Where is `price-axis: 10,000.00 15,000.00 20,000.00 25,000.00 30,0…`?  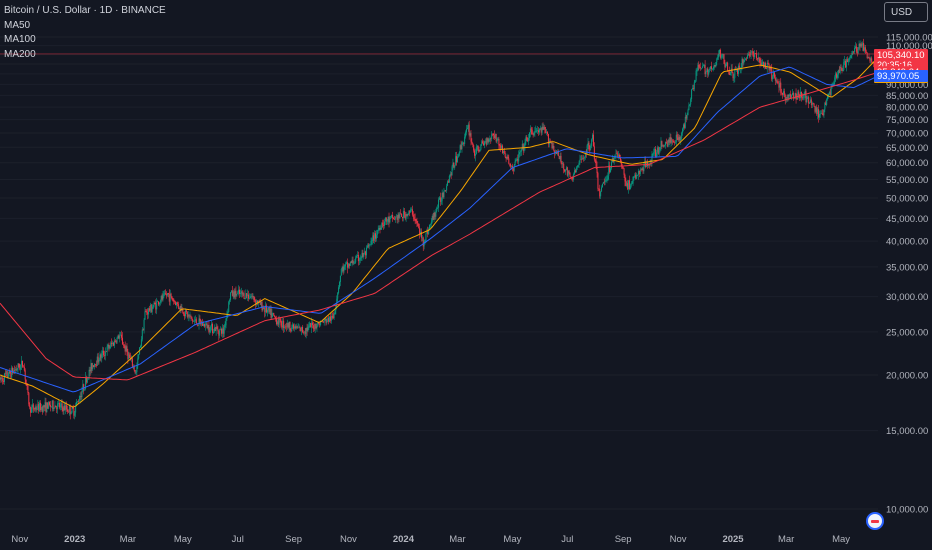
price-axis: 10,000.00 15,000.00 20,000.00 25,000.00 30,0… is located at coordinates (909, 274).